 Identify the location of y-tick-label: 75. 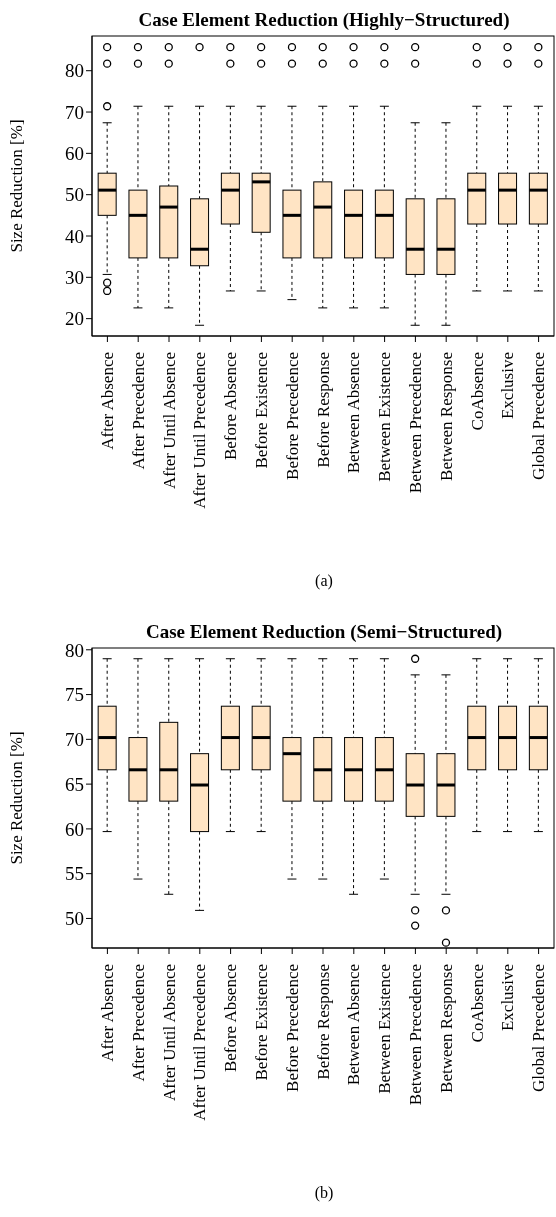
(74, 695).